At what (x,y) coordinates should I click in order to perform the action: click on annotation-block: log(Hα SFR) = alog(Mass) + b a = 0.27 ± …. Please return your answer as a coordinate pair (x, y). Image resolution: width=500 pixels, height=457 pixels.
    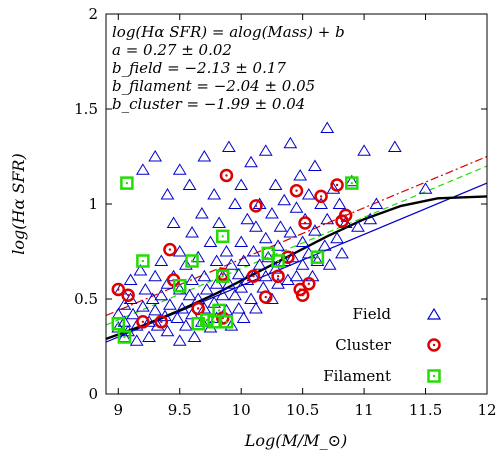
    Looking at the image, I should click on (228, 68).